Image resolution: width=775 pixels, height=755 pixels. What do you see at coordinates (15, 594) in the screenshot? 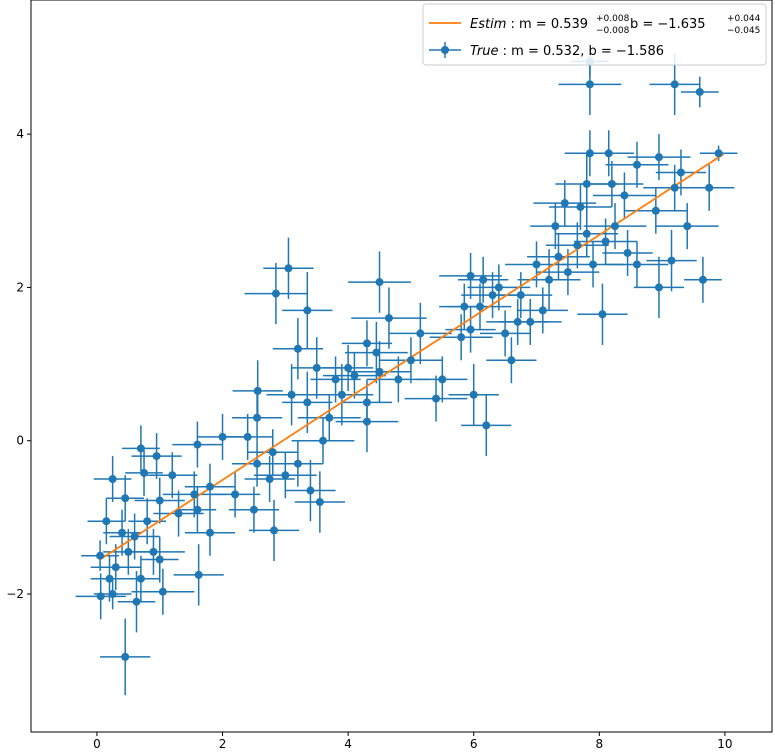
I see `y-tick-label-0: −2` at bounding box center [15, 594].